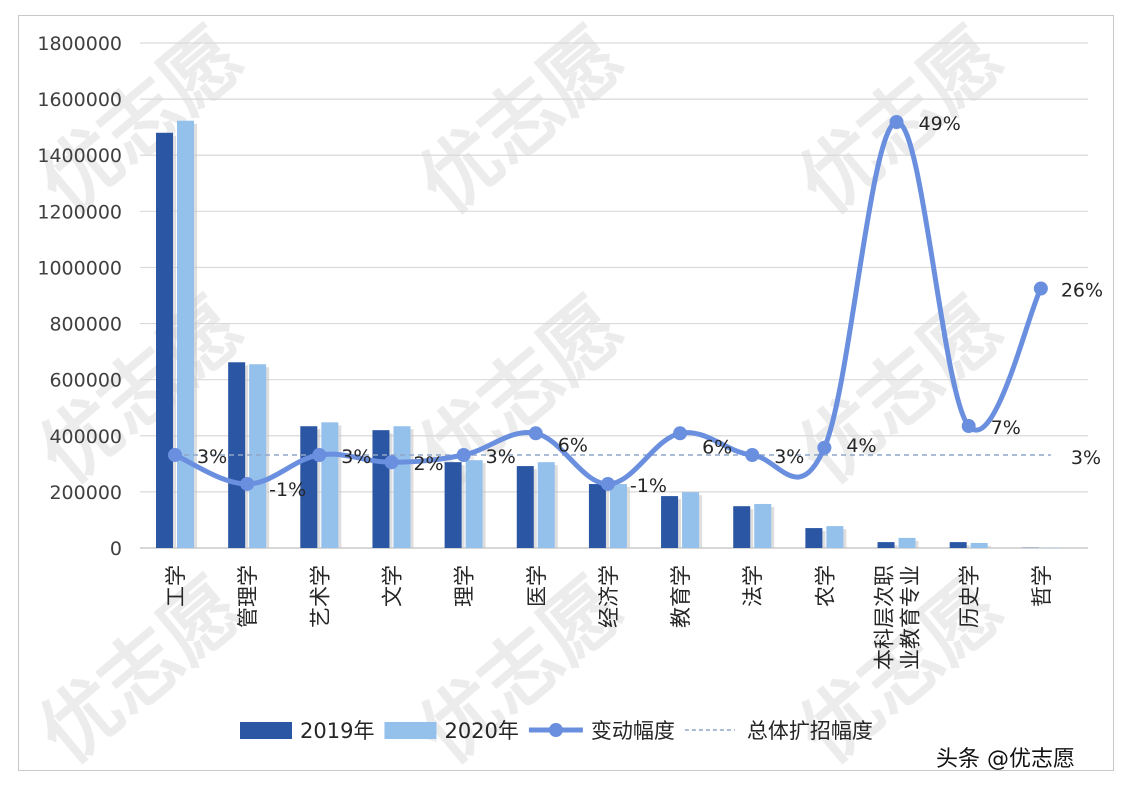 The height and width of the screenshot is (792, 1140). I want to click on x-category-label: 教育学, so click(681, 596).